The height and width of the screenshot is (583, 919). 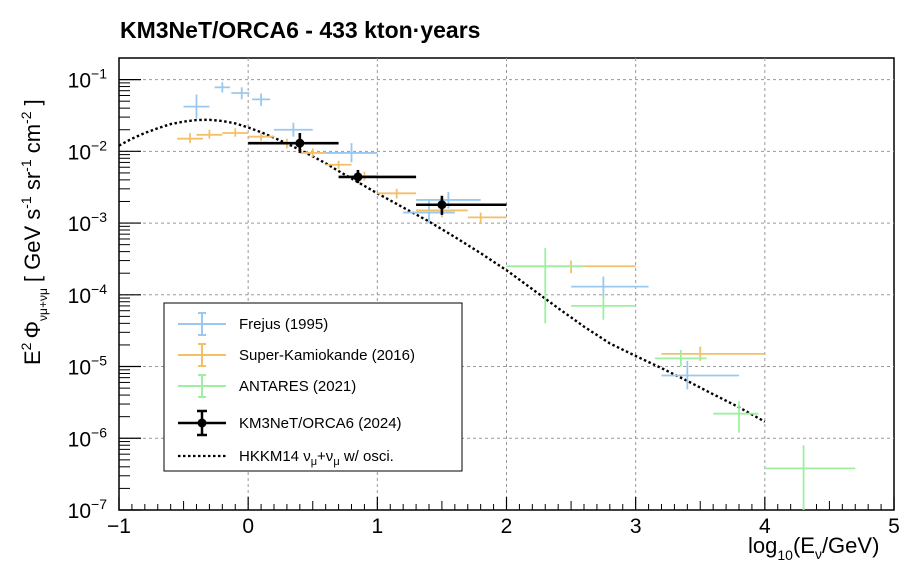 What do you see at coordinates (283, 324) in the screenshot?
I see `legend-label-frejus: Frejus (1995)` at bounding box center [283, 324].